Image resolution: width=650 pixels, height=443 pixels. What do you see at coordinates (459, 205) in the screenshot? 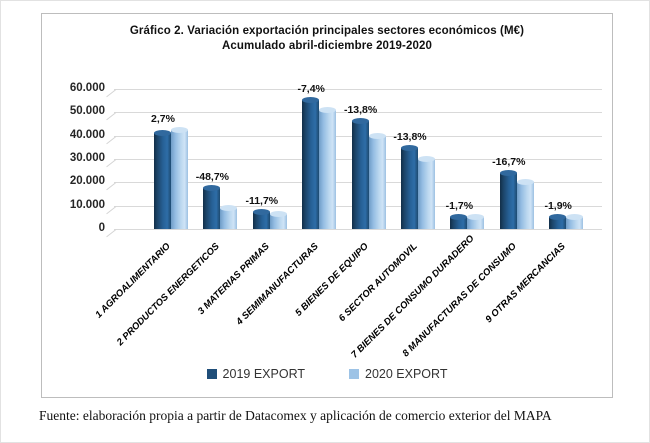
I see `variation-label-7: -1,7%` at bounding box center [459, 205].